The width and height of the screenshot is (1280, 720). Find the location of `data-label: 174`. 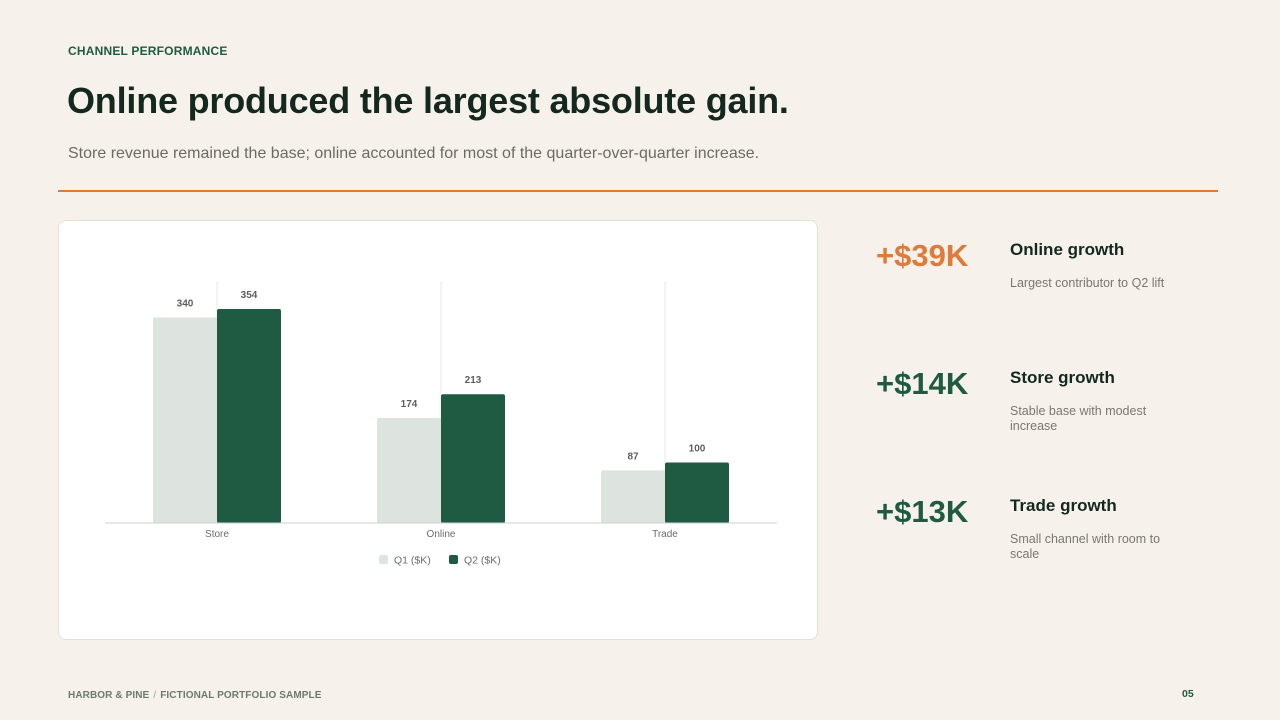

data-label: 174 is located at coordinates (409, 404).